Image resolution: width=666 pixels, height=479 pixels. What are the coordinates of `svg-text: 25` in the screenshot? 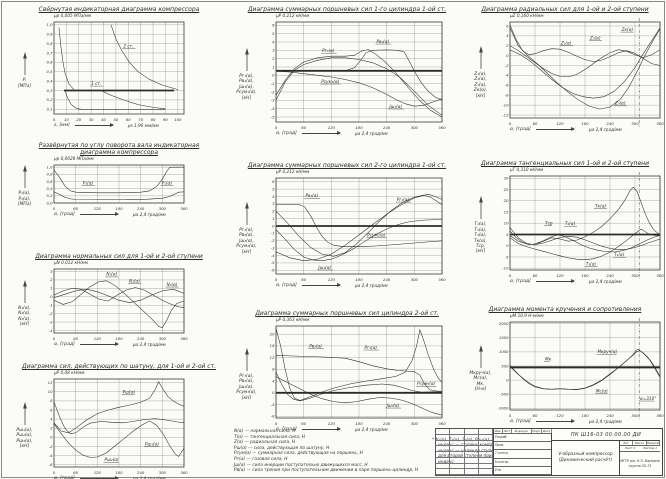 It's located at (506, 189).